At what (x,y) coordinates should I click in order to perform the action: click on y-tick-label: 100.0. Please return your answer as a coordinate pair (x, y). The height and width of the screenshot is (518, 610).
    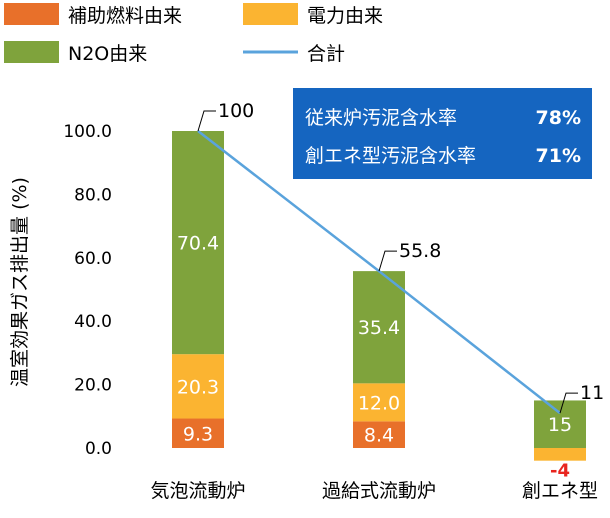
    Looking at the image, I should click on (87, 132).